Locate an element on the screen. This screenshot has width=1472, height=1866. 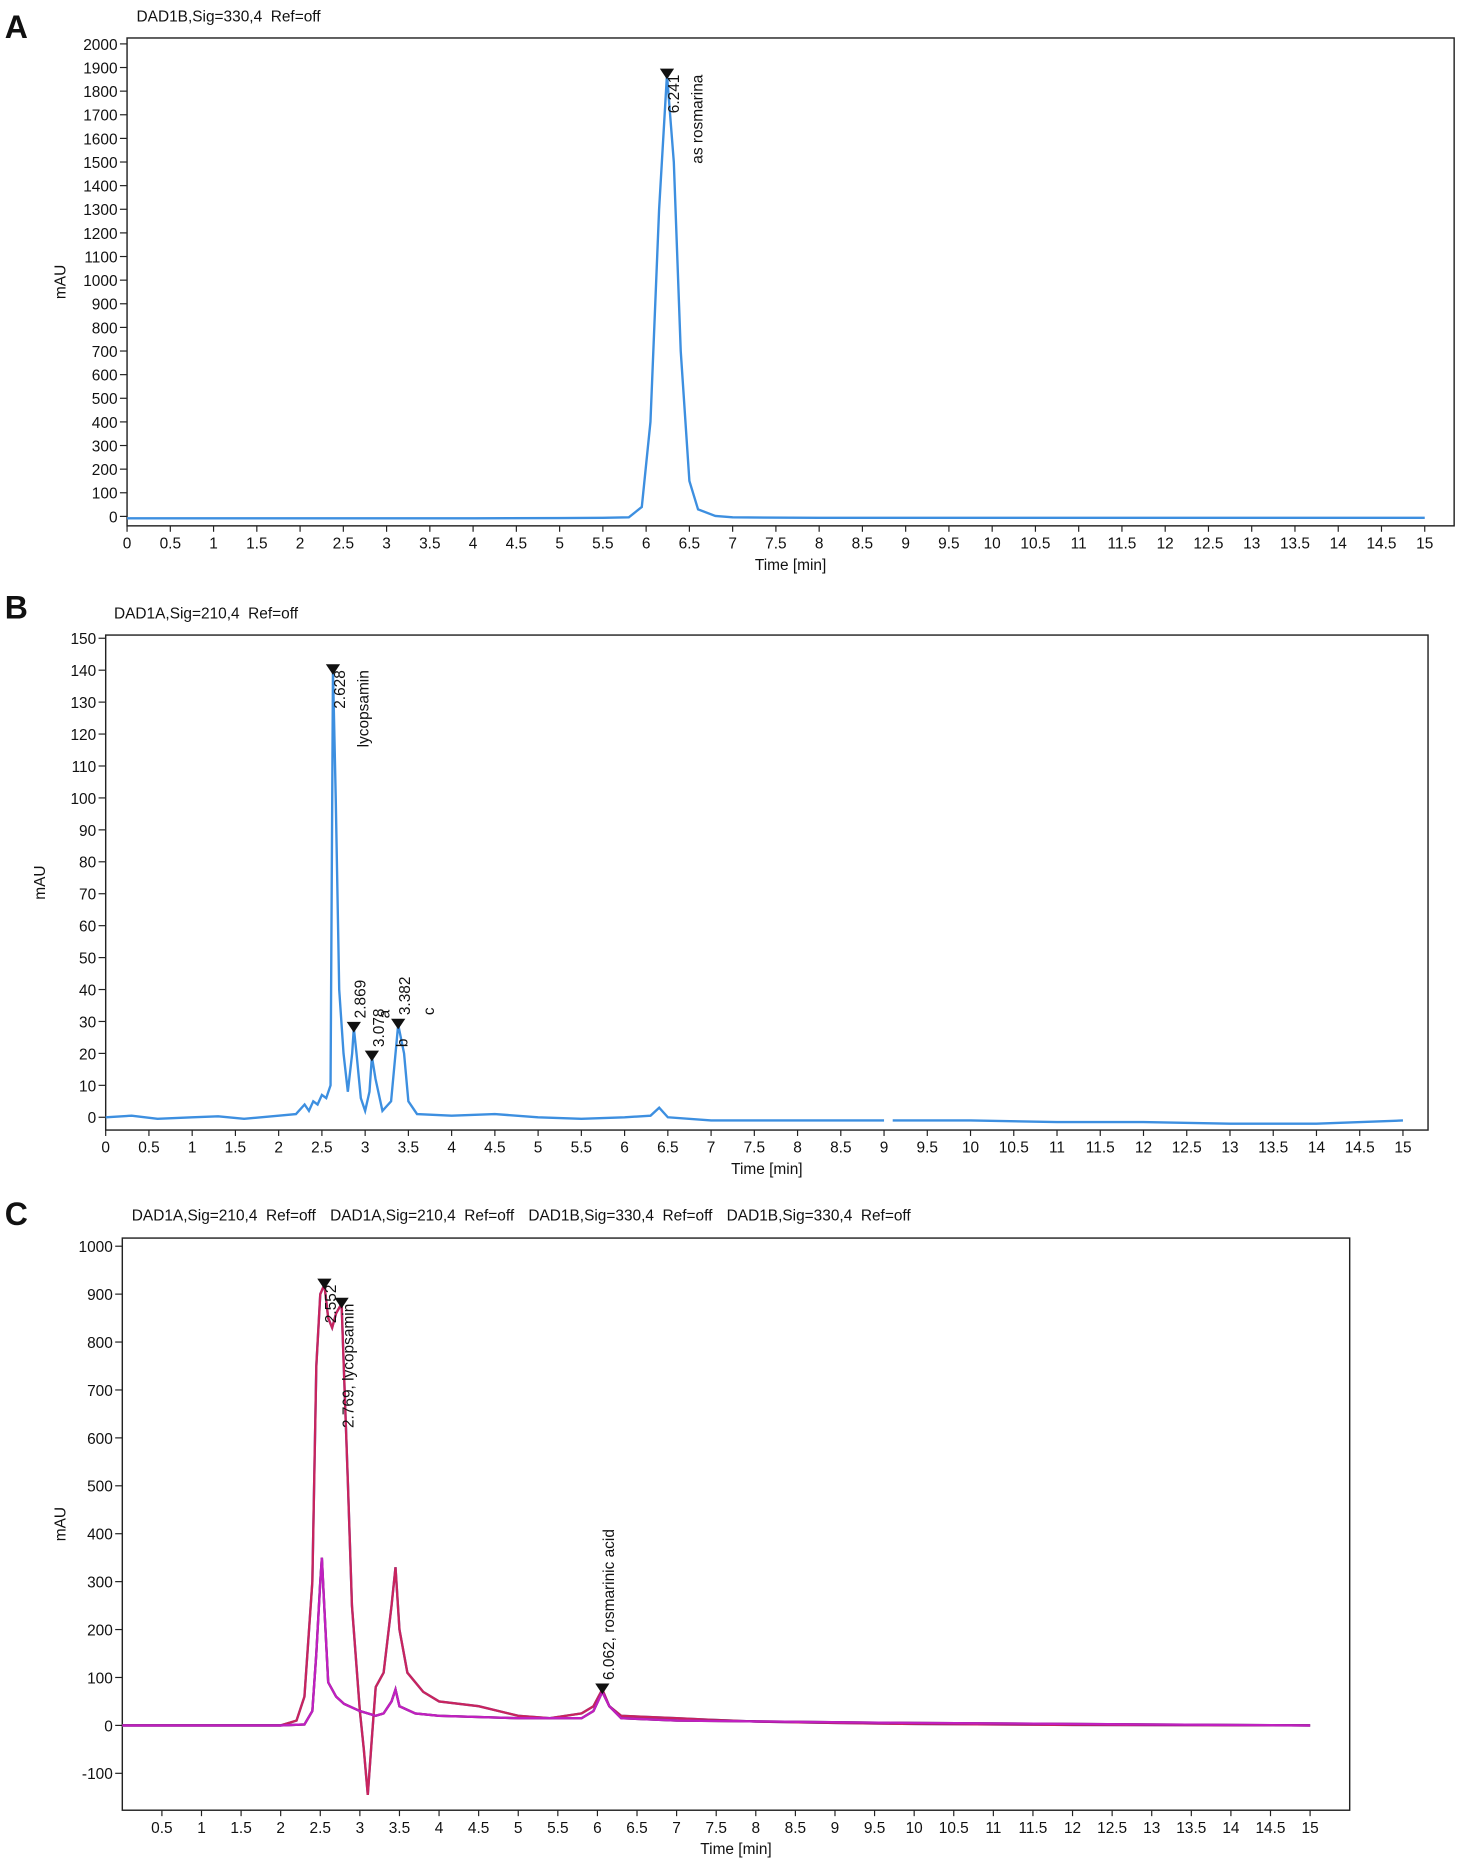
legend-entry: DAD1A,Sig=210,4 Ref=off is located at coordinates (224, 1215).